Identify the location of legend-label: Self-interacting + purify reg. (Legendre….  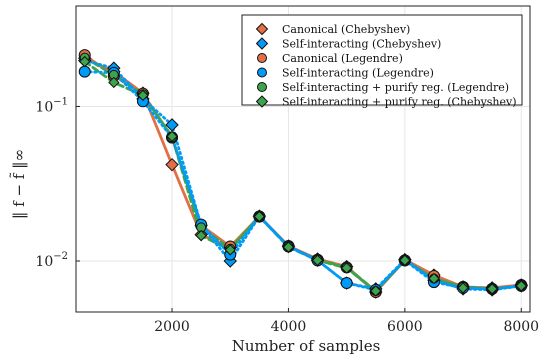
(395, 87).